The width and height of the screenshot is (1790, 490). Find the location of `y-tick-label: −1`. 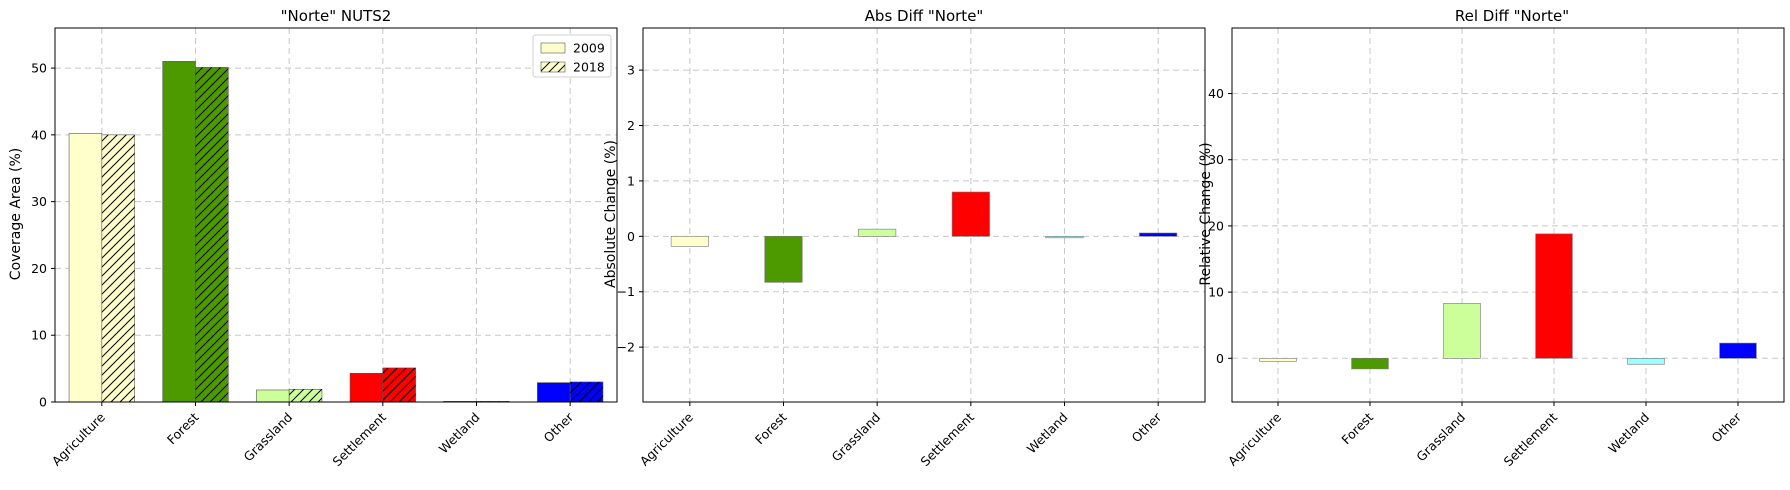

y-tick-label: −1 is located at coordinates (626, 291).